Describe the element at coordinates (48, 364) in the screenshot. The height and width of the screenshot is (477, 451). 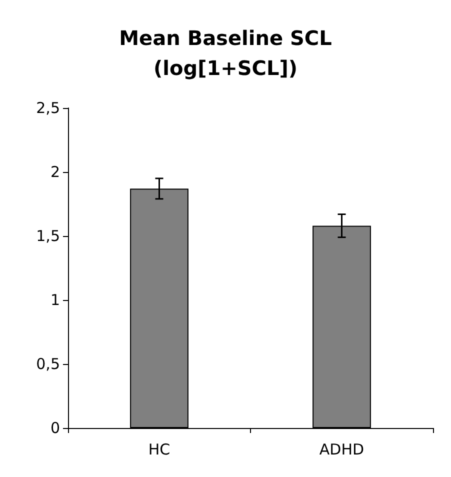
I see `y-tick-label: 0,5` at that location.